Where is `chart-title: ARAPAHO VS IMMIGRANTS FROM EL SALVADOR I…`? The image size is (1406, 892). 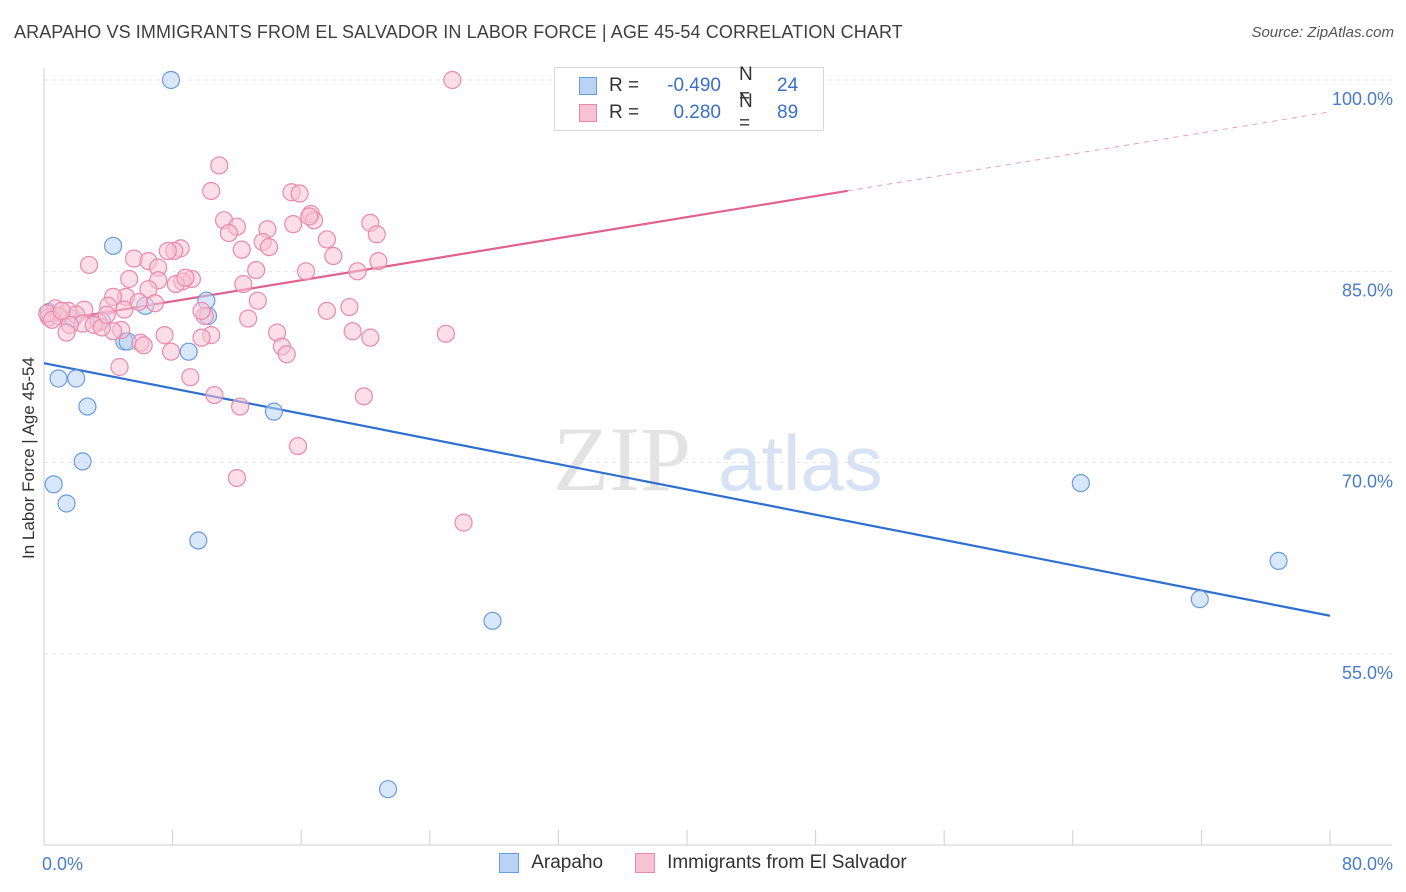
chart-title: ARAPAHO VS IMMIGRANTS FROM EL SALVADOR I… is located at coordinates (458, 32).